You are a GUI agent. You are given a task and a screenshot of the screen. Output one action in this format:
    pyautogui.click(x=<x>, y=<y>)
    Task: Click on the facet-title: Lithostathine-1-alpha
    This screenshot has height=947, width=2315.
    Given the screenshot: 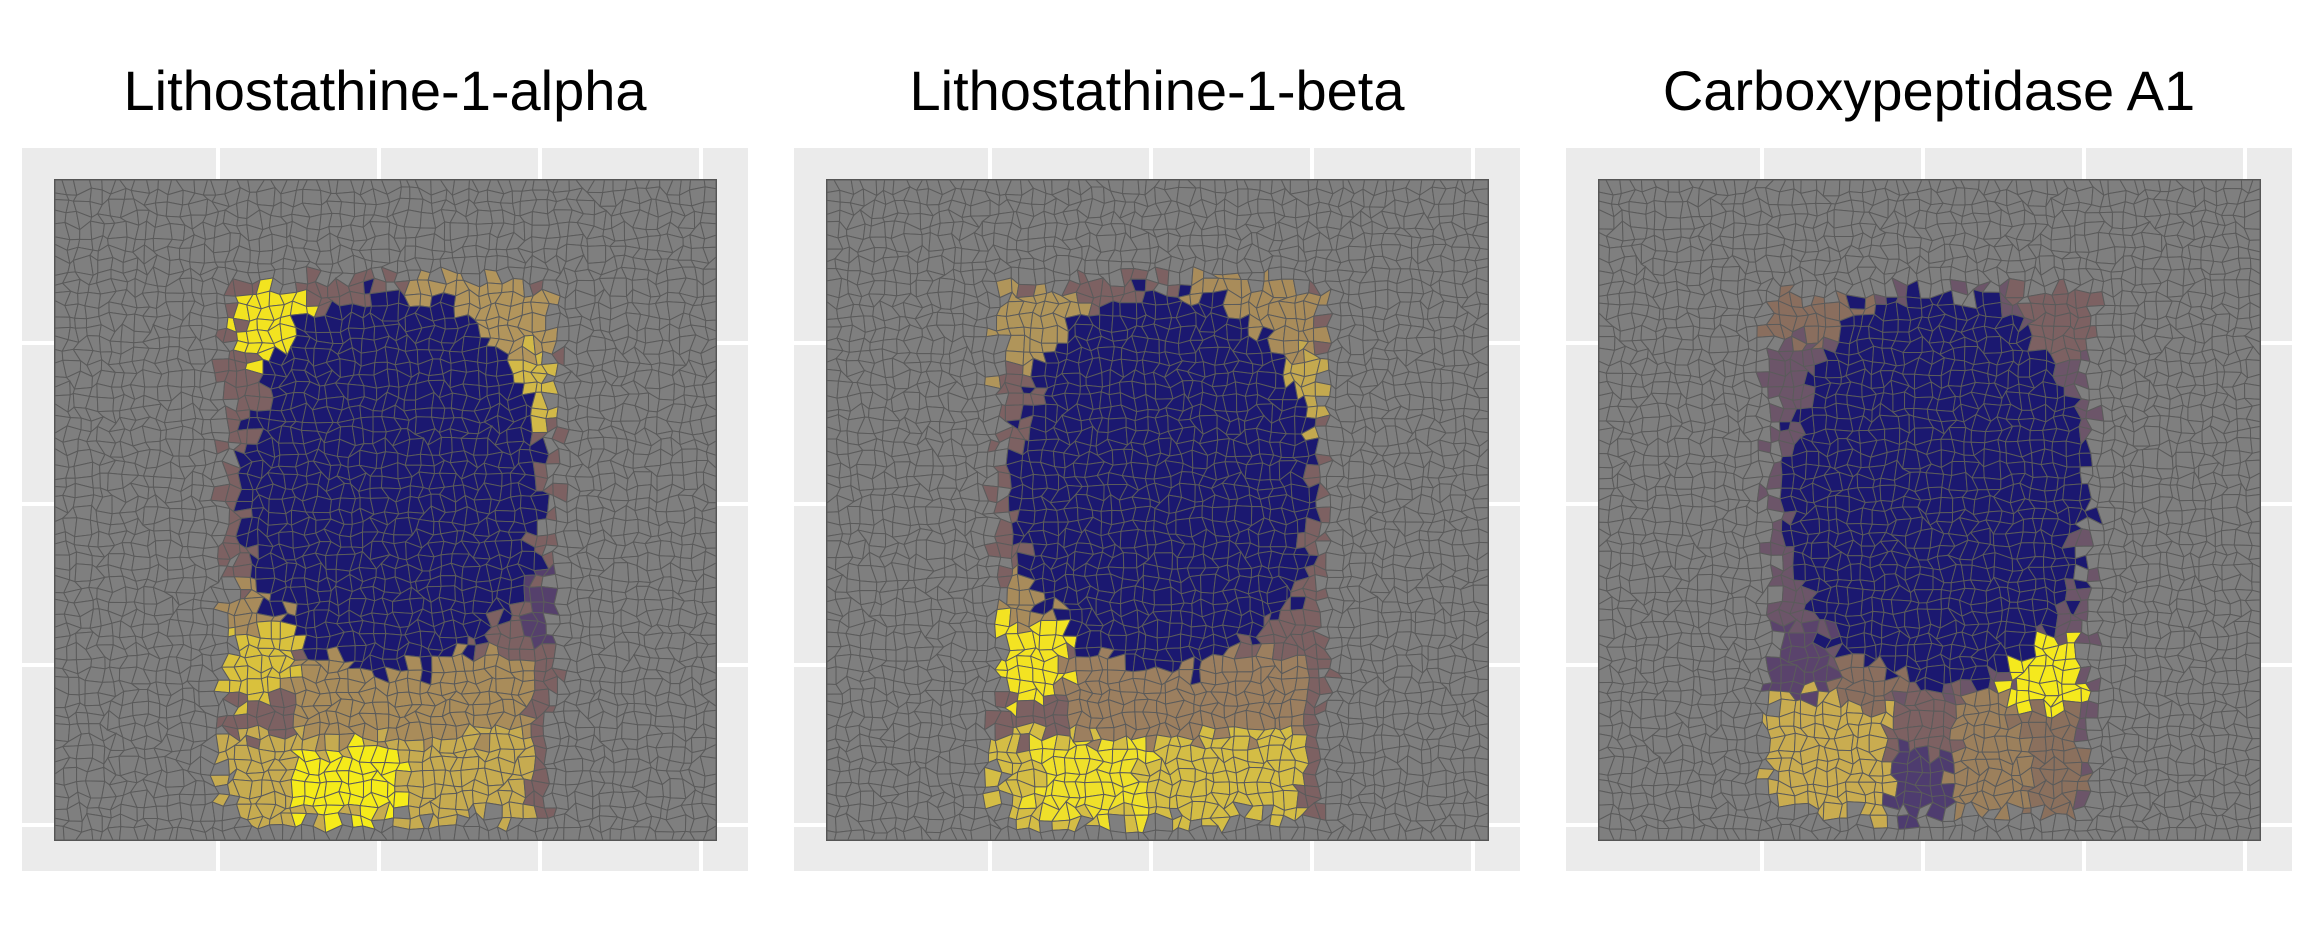 What is the action you would take?
    pyautogui.click(x=385, y=90)
    